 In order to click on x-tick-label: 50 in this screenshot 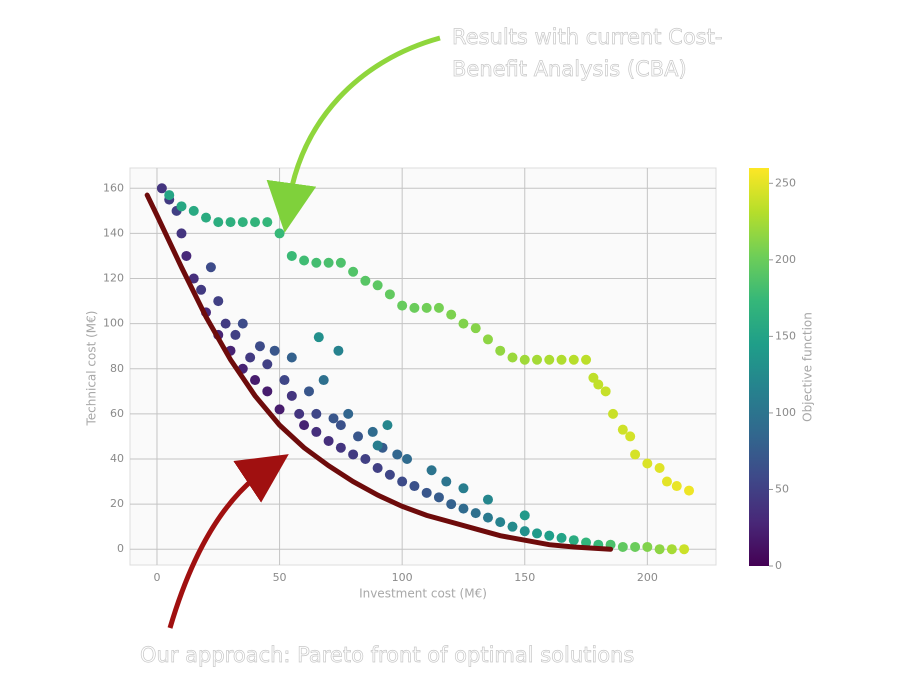, I will do `click(280, 577)`.